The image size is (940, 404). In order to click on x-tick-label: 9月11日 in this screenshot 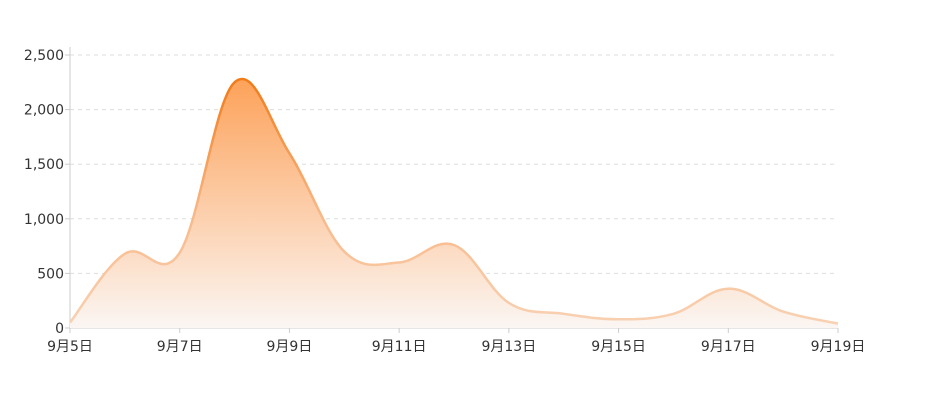, I will do `click(399, 347)`.